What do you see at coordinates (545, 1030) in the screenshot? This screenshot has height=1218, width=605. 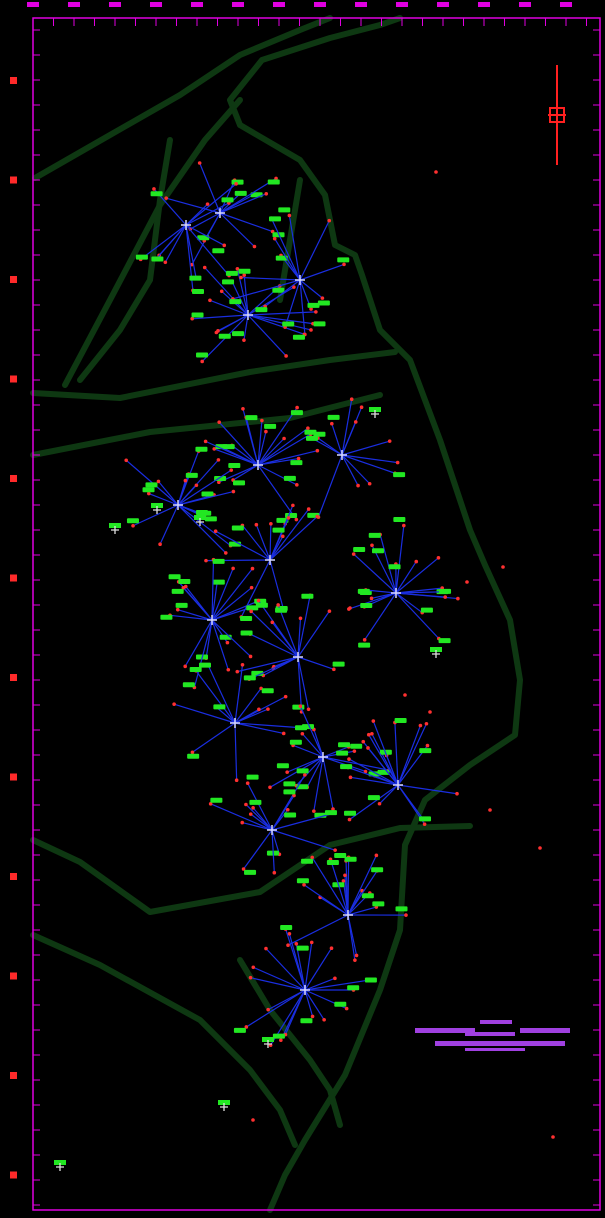 I see `legend-line` at bounding box center [545, 1030].